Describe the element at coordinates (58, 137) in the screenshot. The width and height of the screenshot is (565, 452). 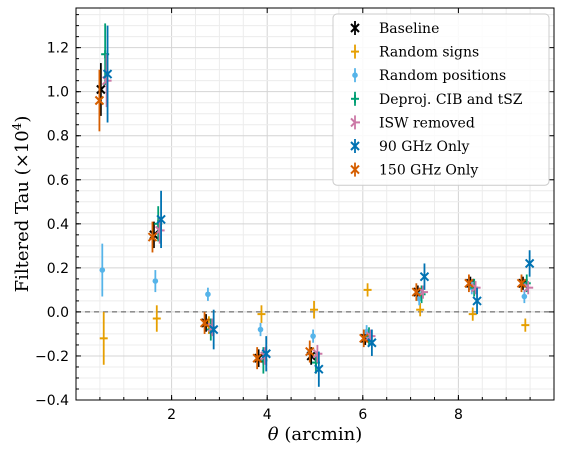
I see `y-tick-label: 0.8` at that location.